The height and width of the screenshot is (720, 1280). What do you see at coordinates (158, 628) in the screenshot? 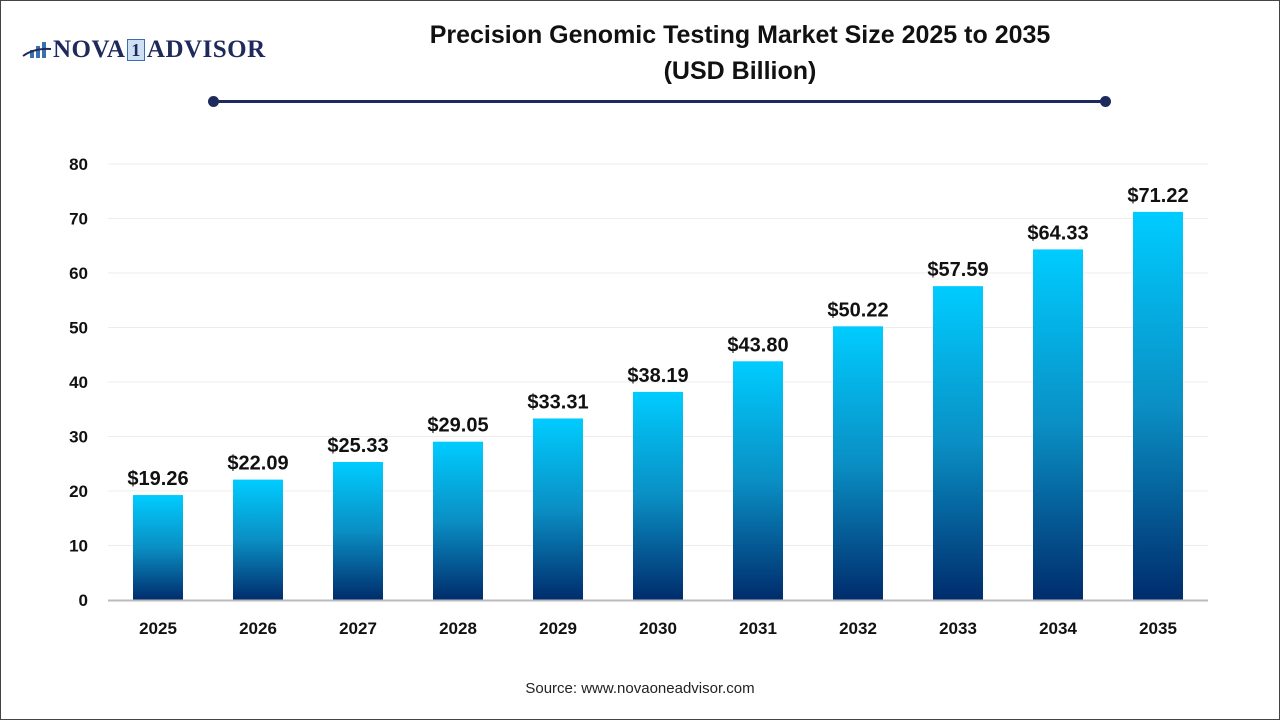
I see `x-tick-label: 2025` at bounding box center [158, 628].